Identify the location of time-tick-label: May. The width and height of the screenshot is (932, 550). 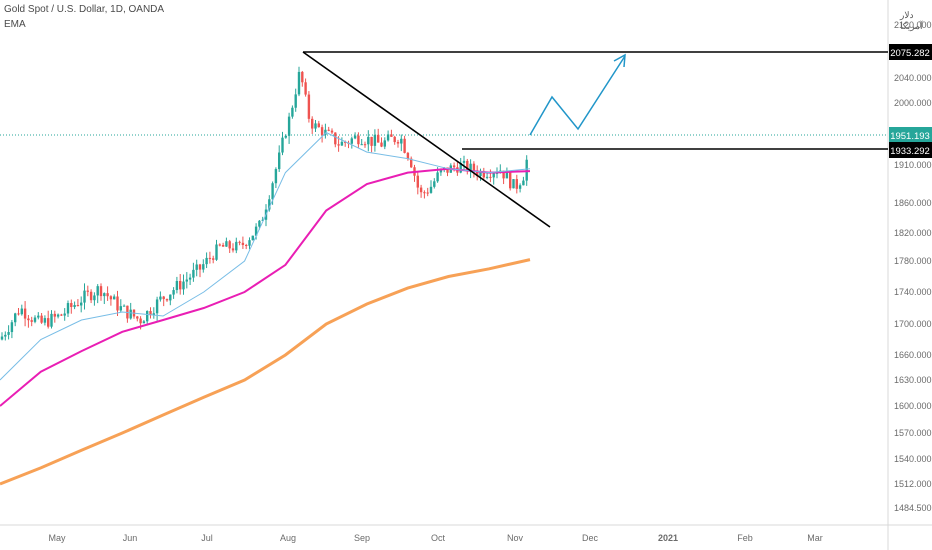
(57, 538).